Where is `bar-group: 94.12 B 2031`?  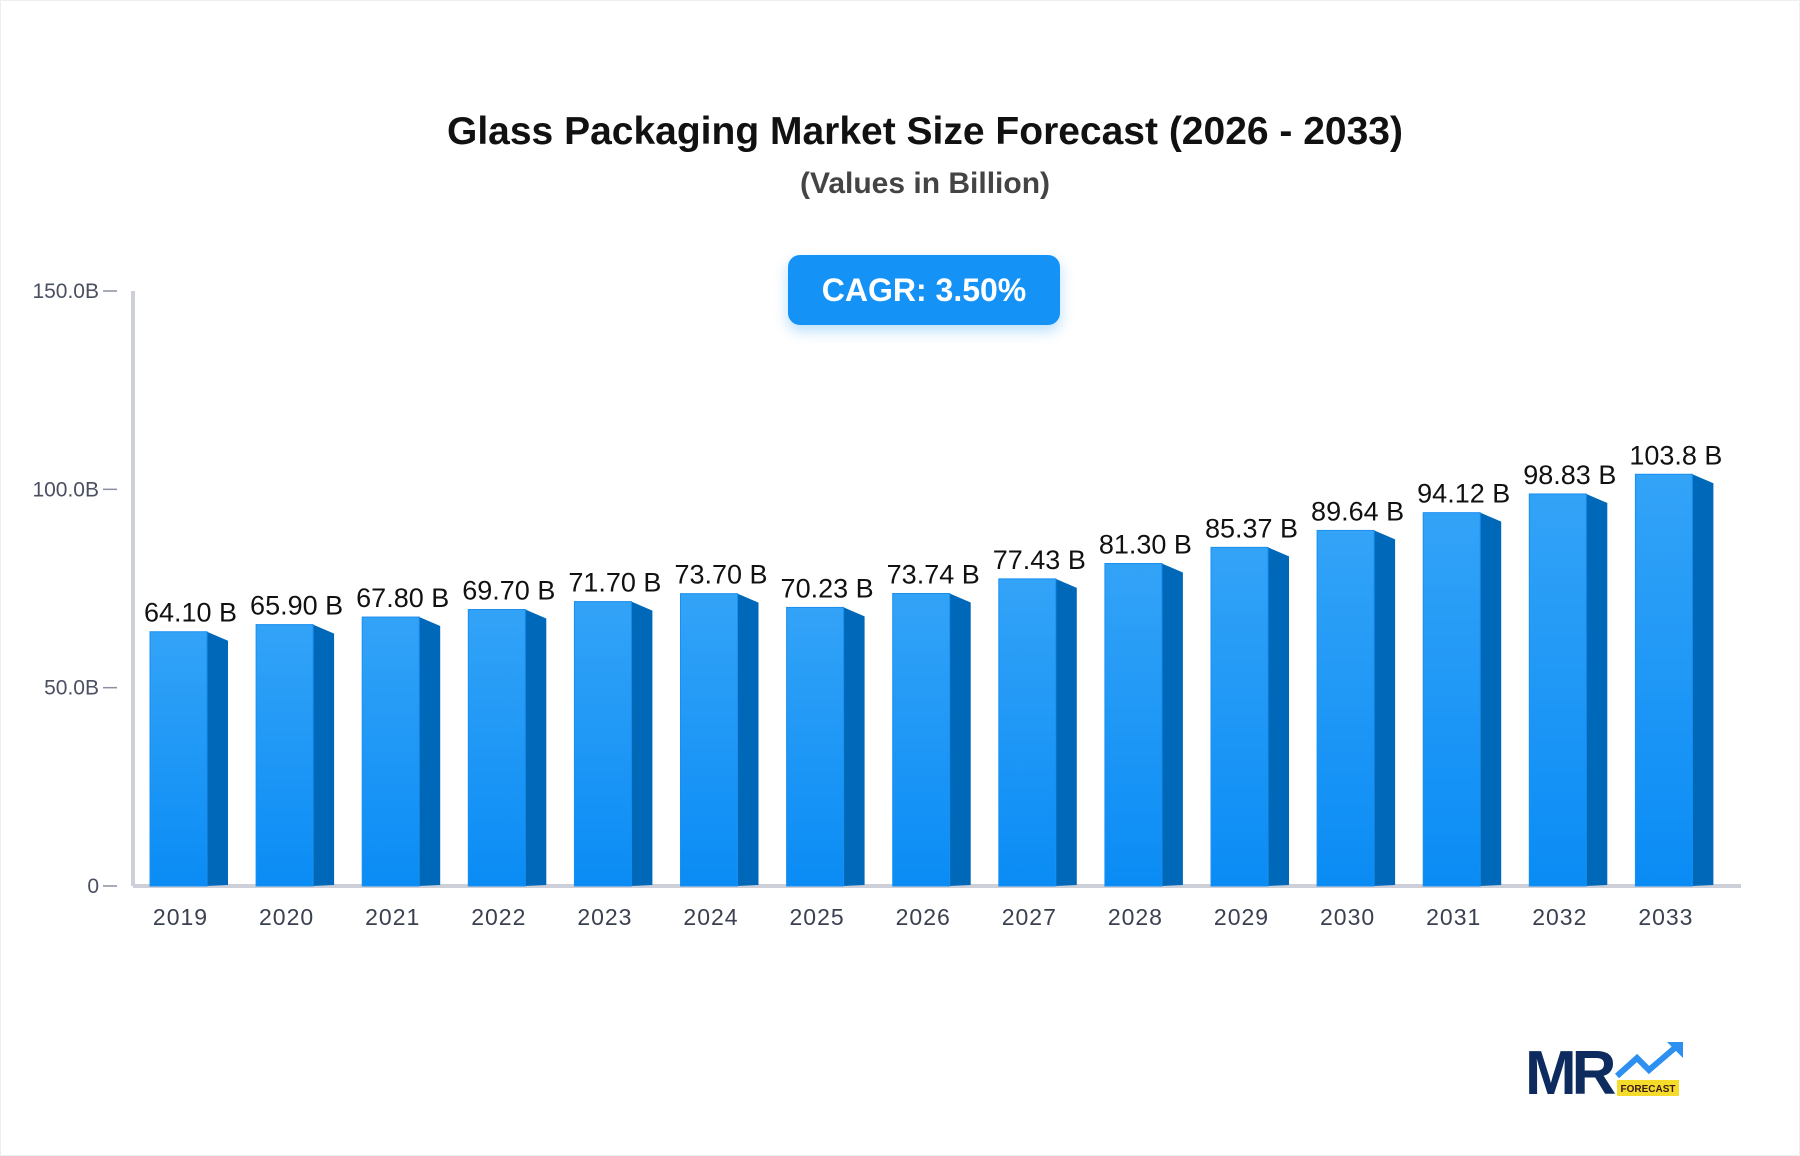 bar-group: 94.12 B 2031 is located at coordinates (1463, 704).